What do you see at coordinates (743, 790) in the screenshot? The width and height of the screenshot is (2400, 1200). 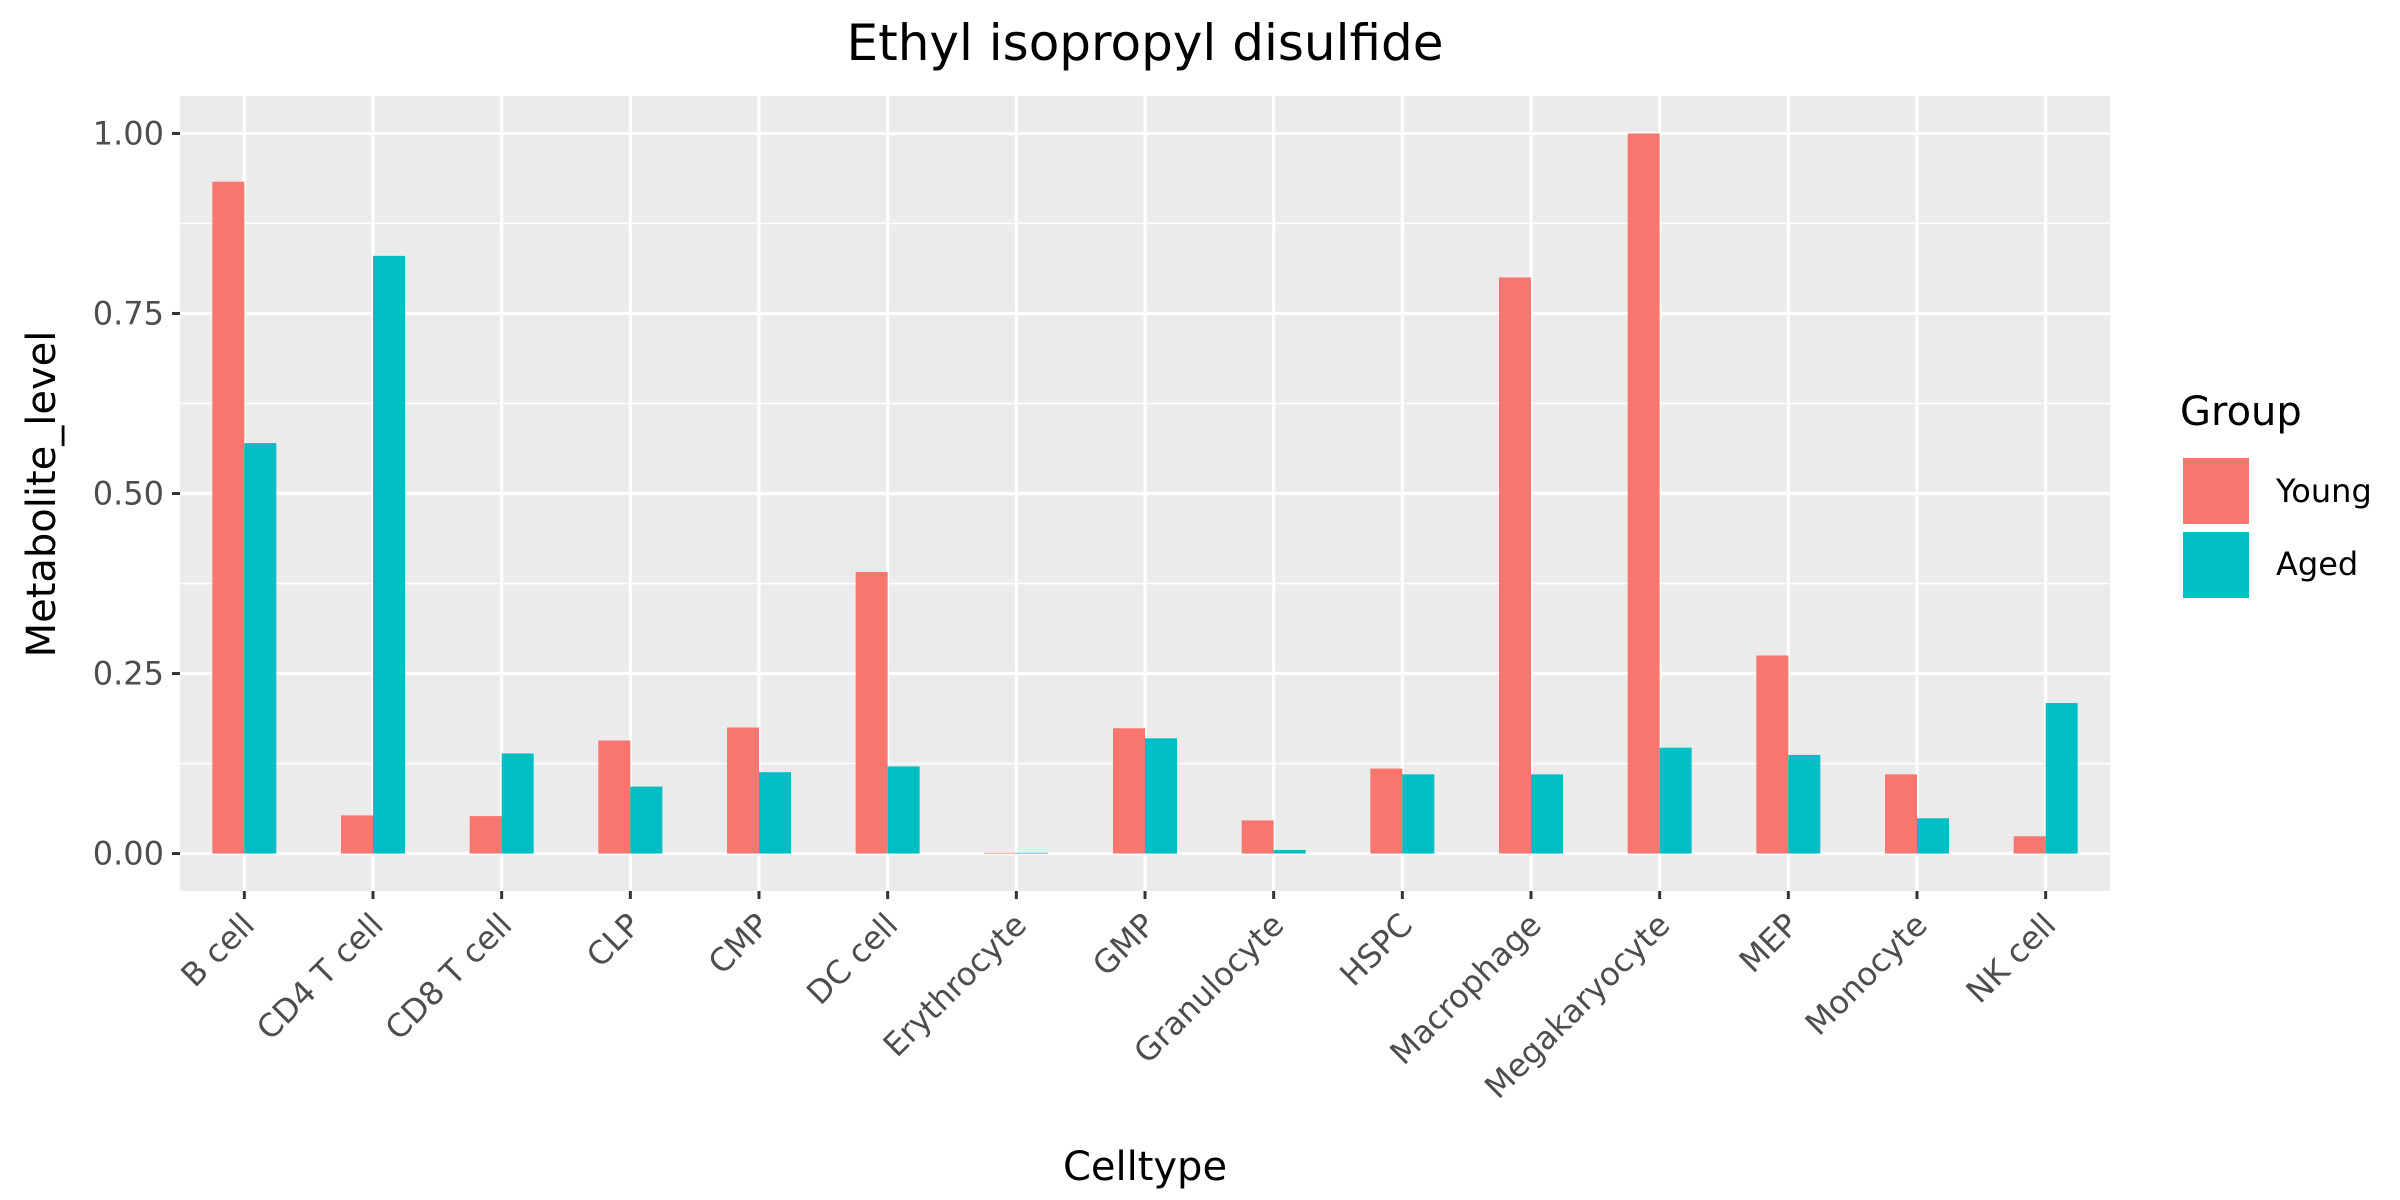 I see `bar-young-cmp` at bounding box center [743, 790].